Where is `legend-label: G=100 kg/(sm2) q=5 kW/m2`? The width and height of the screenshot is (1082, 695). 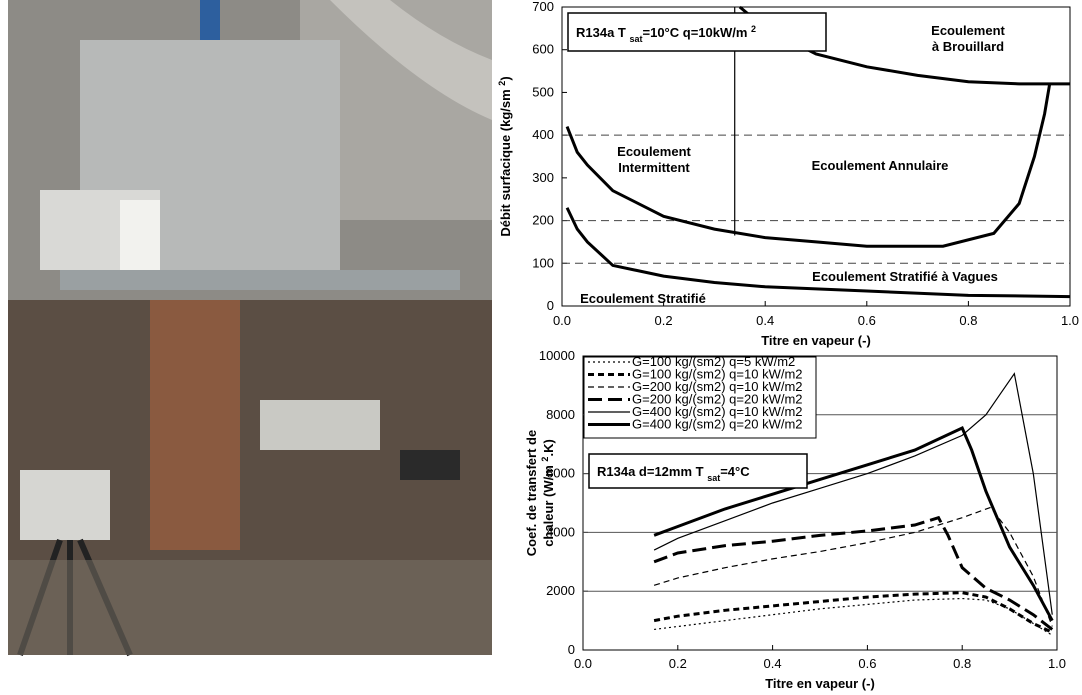
legend-label: G=100 kg/(sm2) q=5 kW/m2 is located at coordinates (713, 361).